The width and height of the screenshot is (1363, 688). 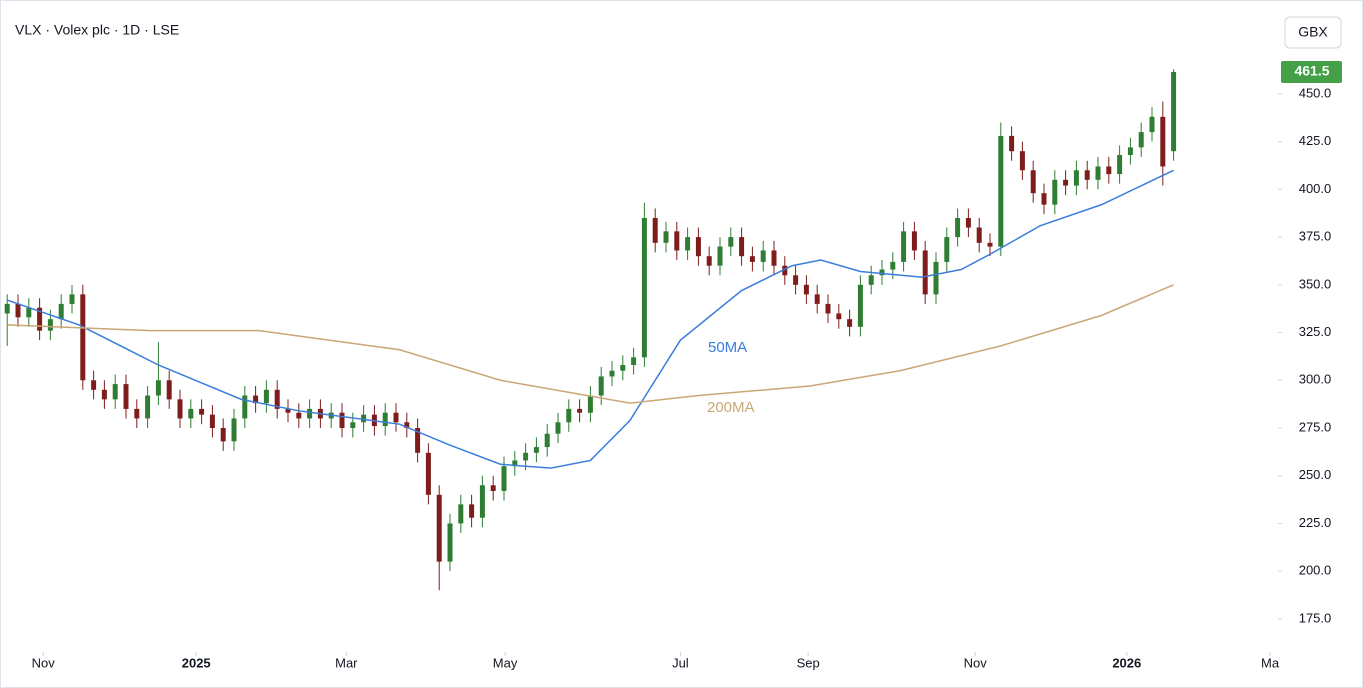 I want to click on x-tick-label: 2025, so click(x=196, y=662).